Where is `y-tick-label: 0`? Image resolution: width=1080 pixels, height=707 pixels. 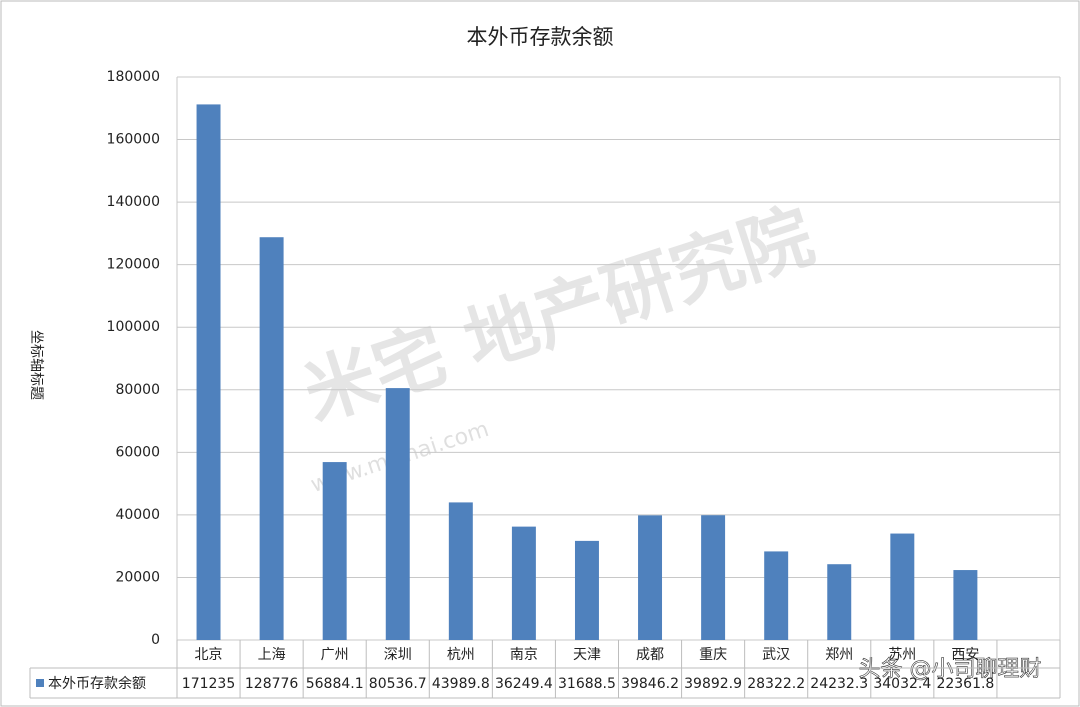 y-tick-label: 0 is located at coordinates (155, 640).